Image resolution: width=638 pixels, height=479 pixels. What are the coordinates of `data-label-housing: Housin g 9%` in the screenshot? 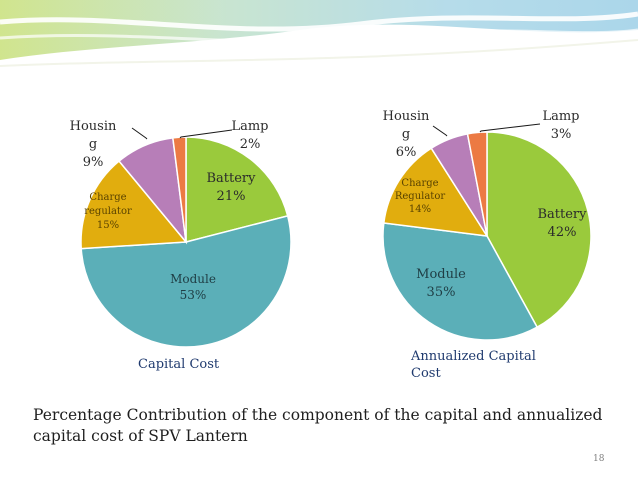 It's located at (93, 144).